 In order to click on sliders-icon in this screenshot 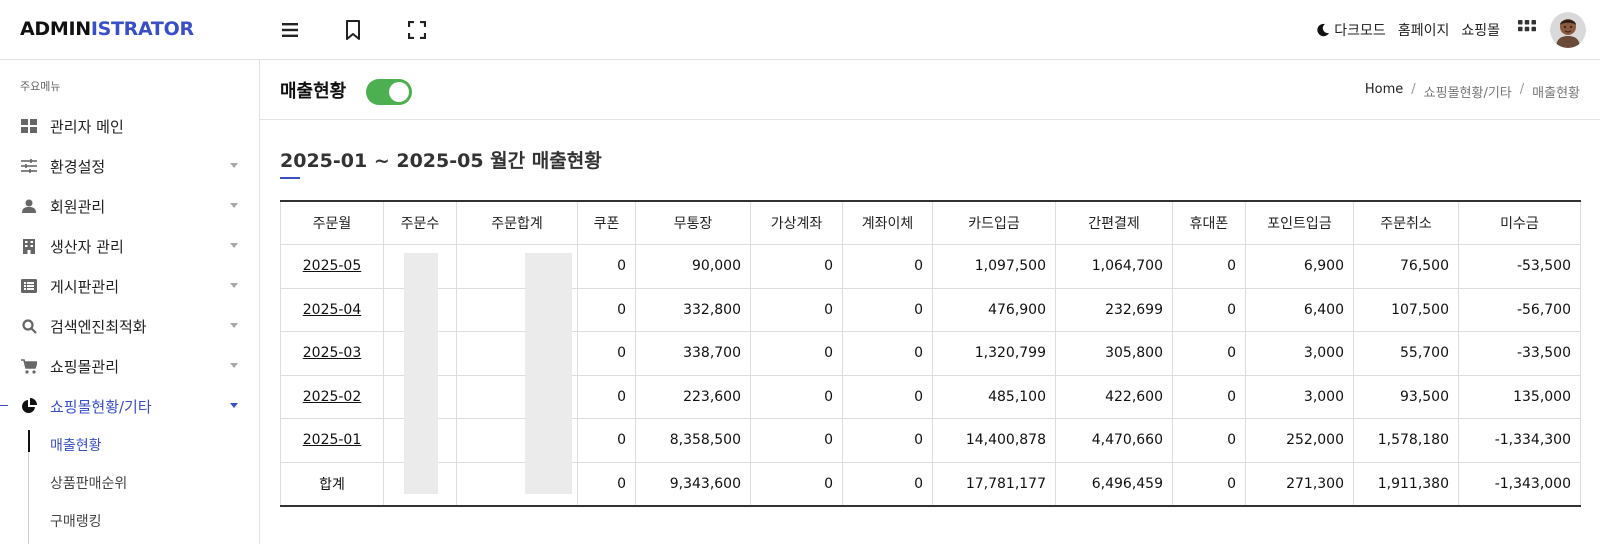, I will do `click(29, 166)`.